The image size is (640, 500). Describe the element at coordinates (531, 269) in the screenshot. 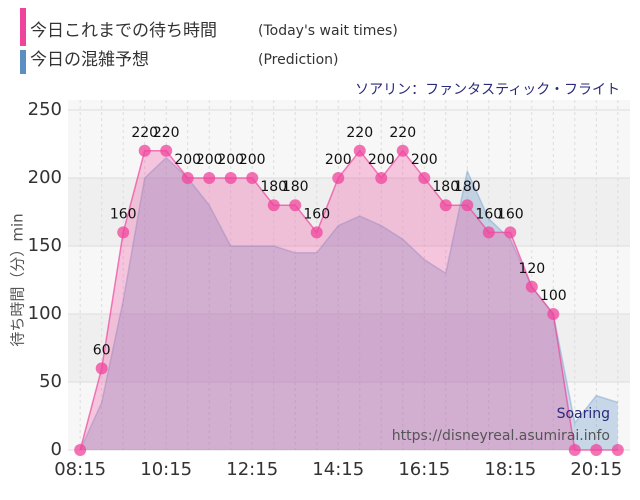

I see `data-label: 120` at that location.